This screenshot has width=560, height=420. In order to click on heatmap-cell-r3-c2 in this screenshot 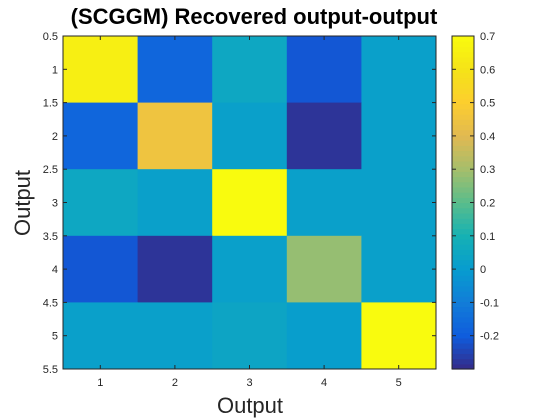, I will do `click(175, 203)`.